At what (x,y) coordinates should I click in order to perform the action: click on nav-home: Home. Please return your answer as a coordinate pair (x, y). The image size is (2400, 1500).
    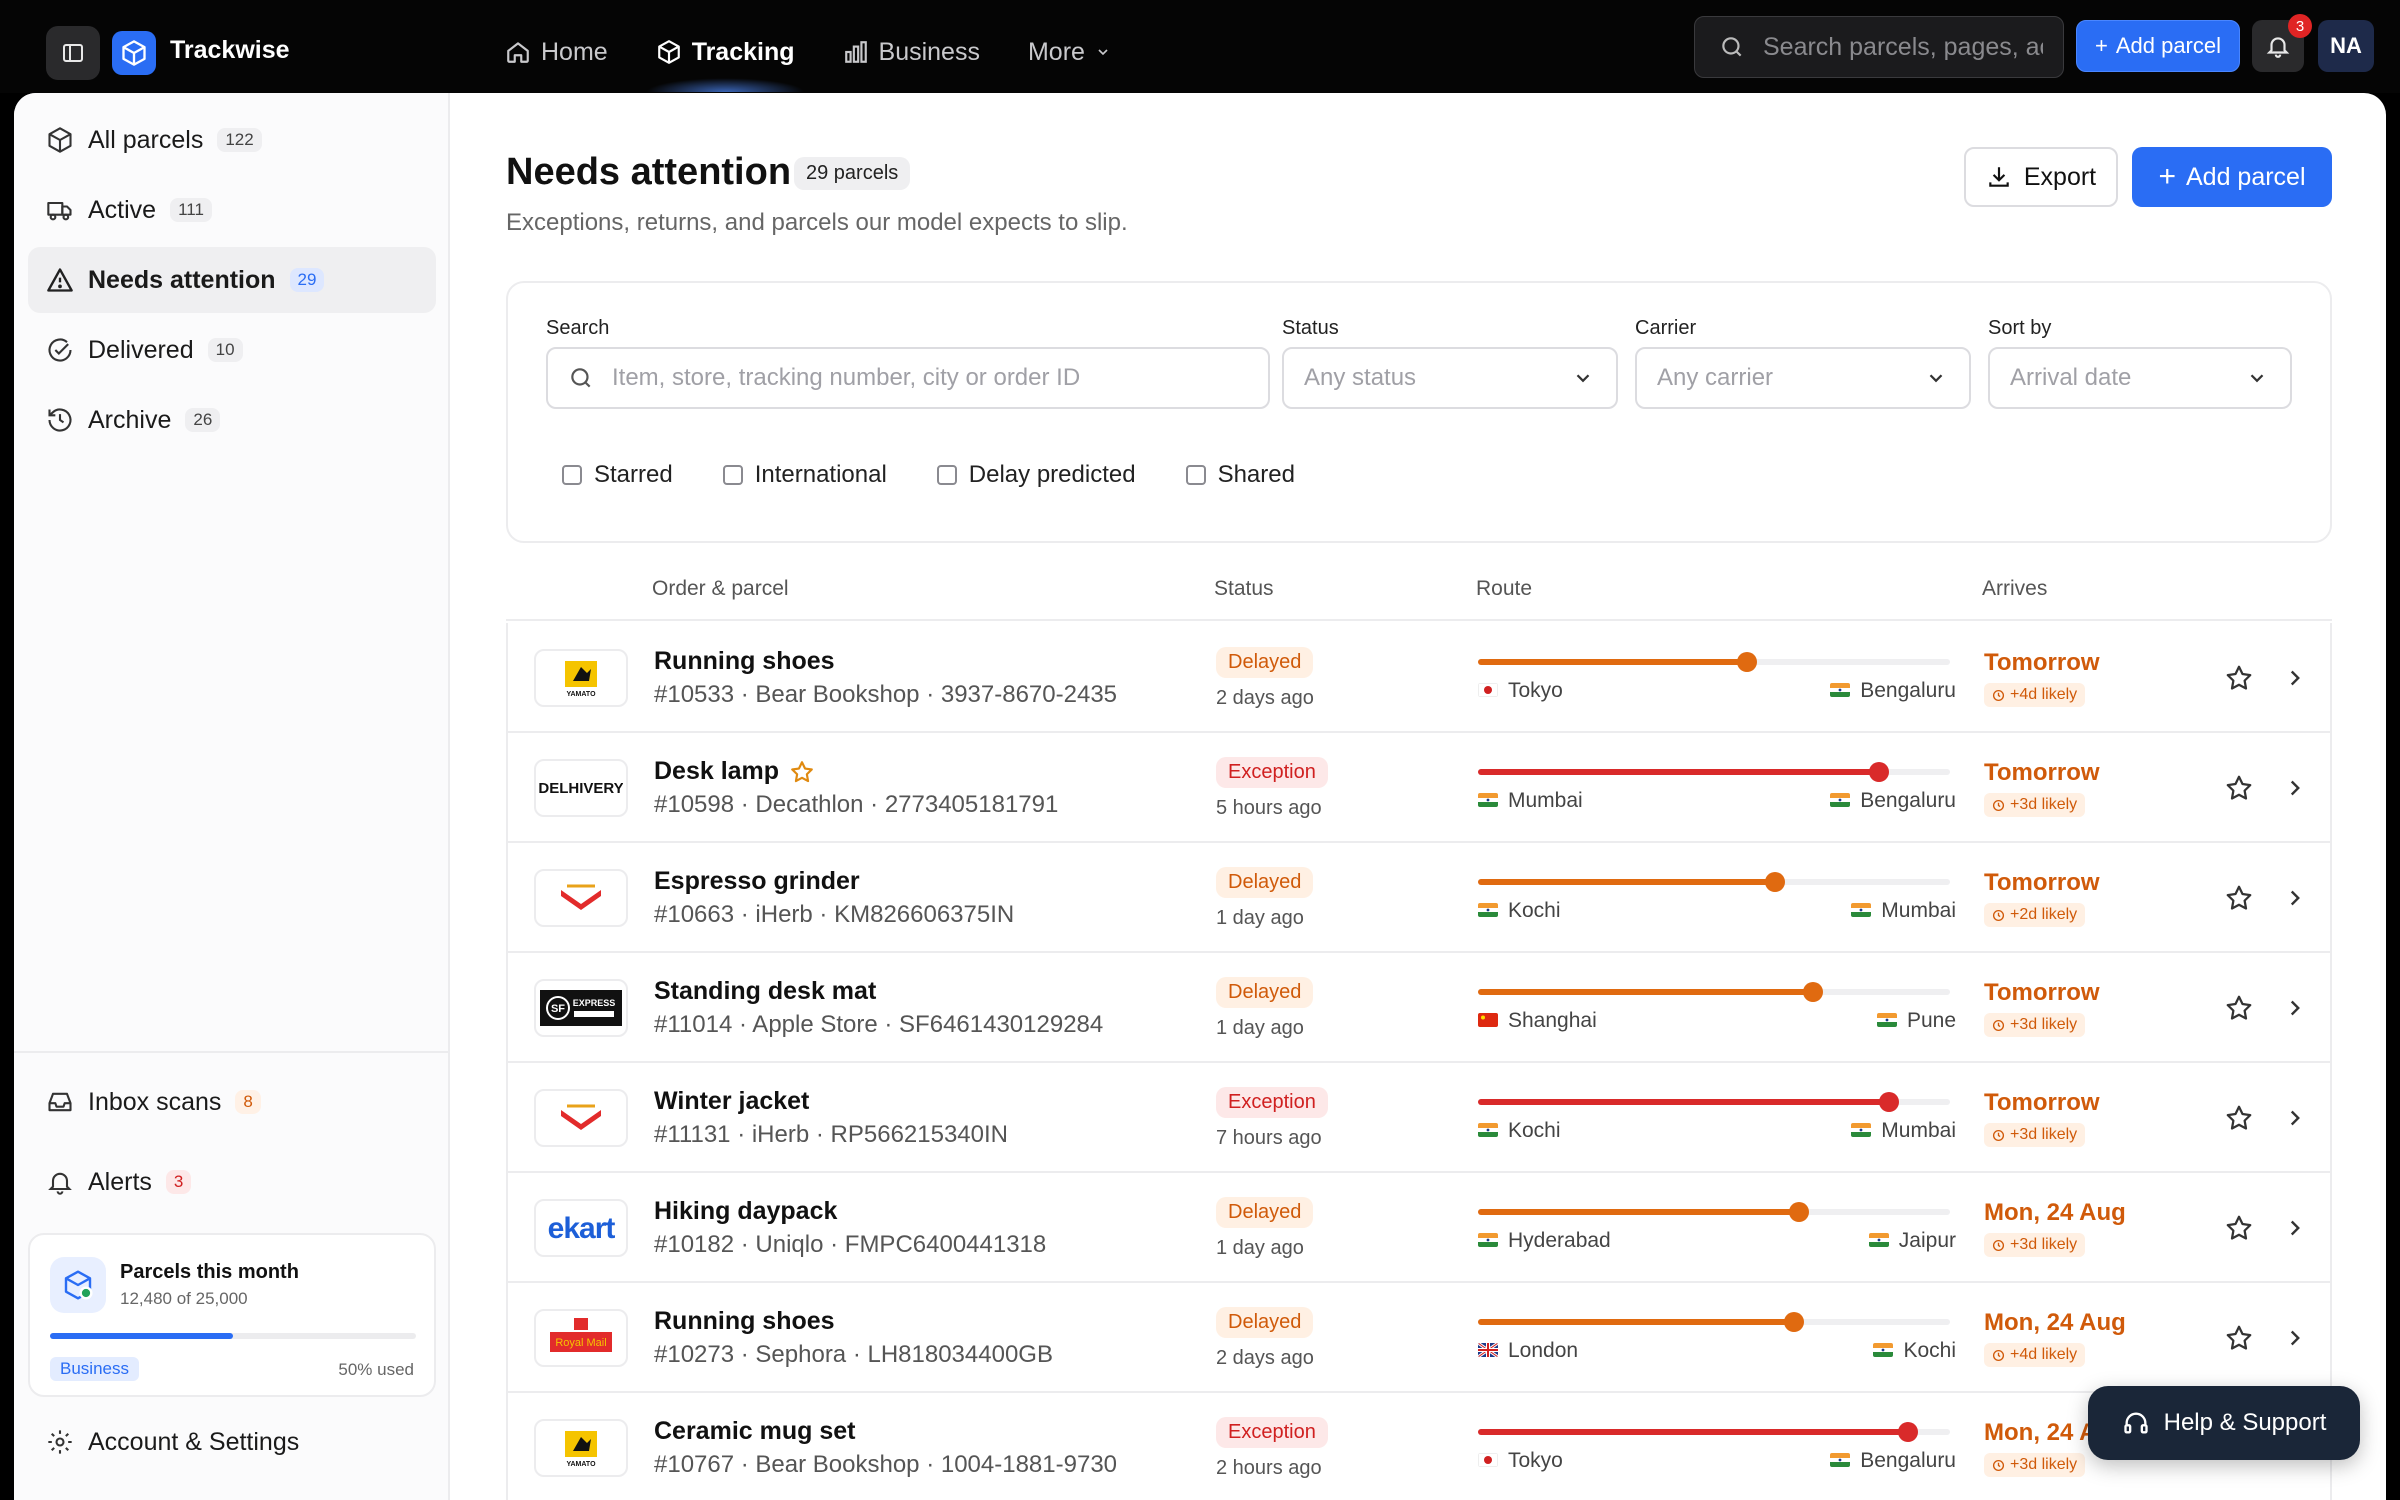
    Looking at the image, I should click on (556, 52).